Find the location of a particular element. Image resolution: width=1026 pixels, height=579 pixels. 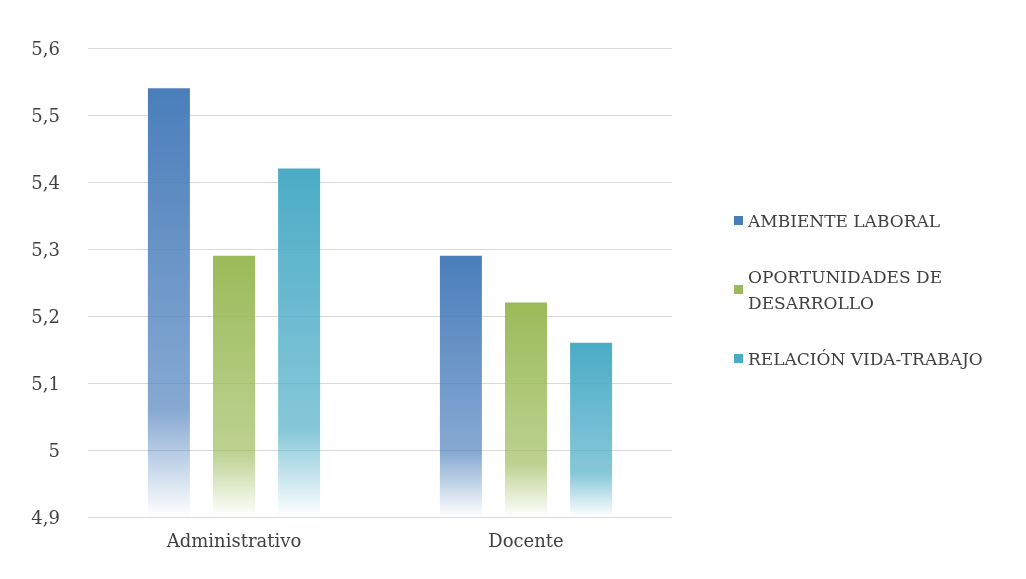

y-tick-label: 5,4 is located at coordinates (45, 182).